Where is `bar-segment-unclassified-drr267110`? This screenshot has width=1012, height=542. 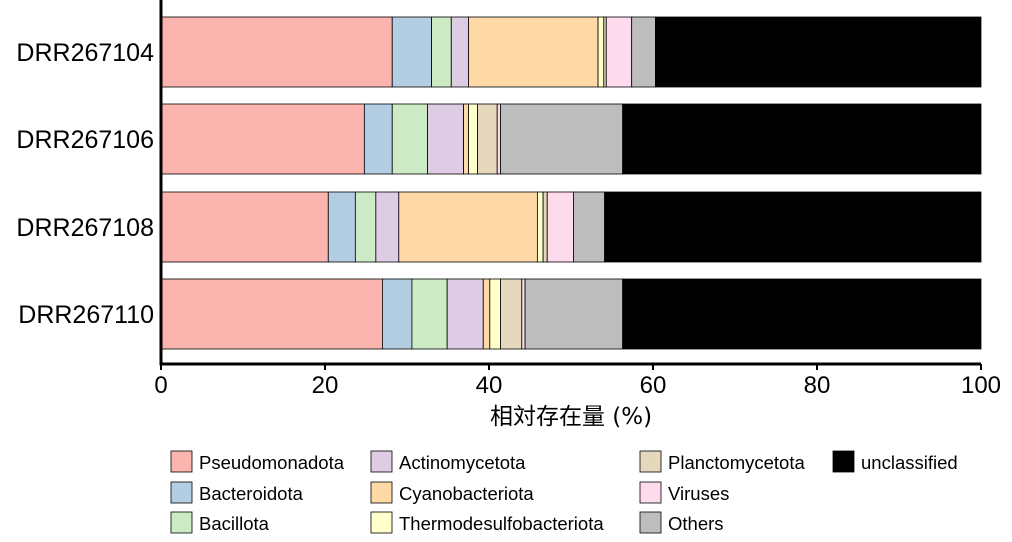
bar-segment-unclassified-drr267110 is located at coordinates (802, 314).